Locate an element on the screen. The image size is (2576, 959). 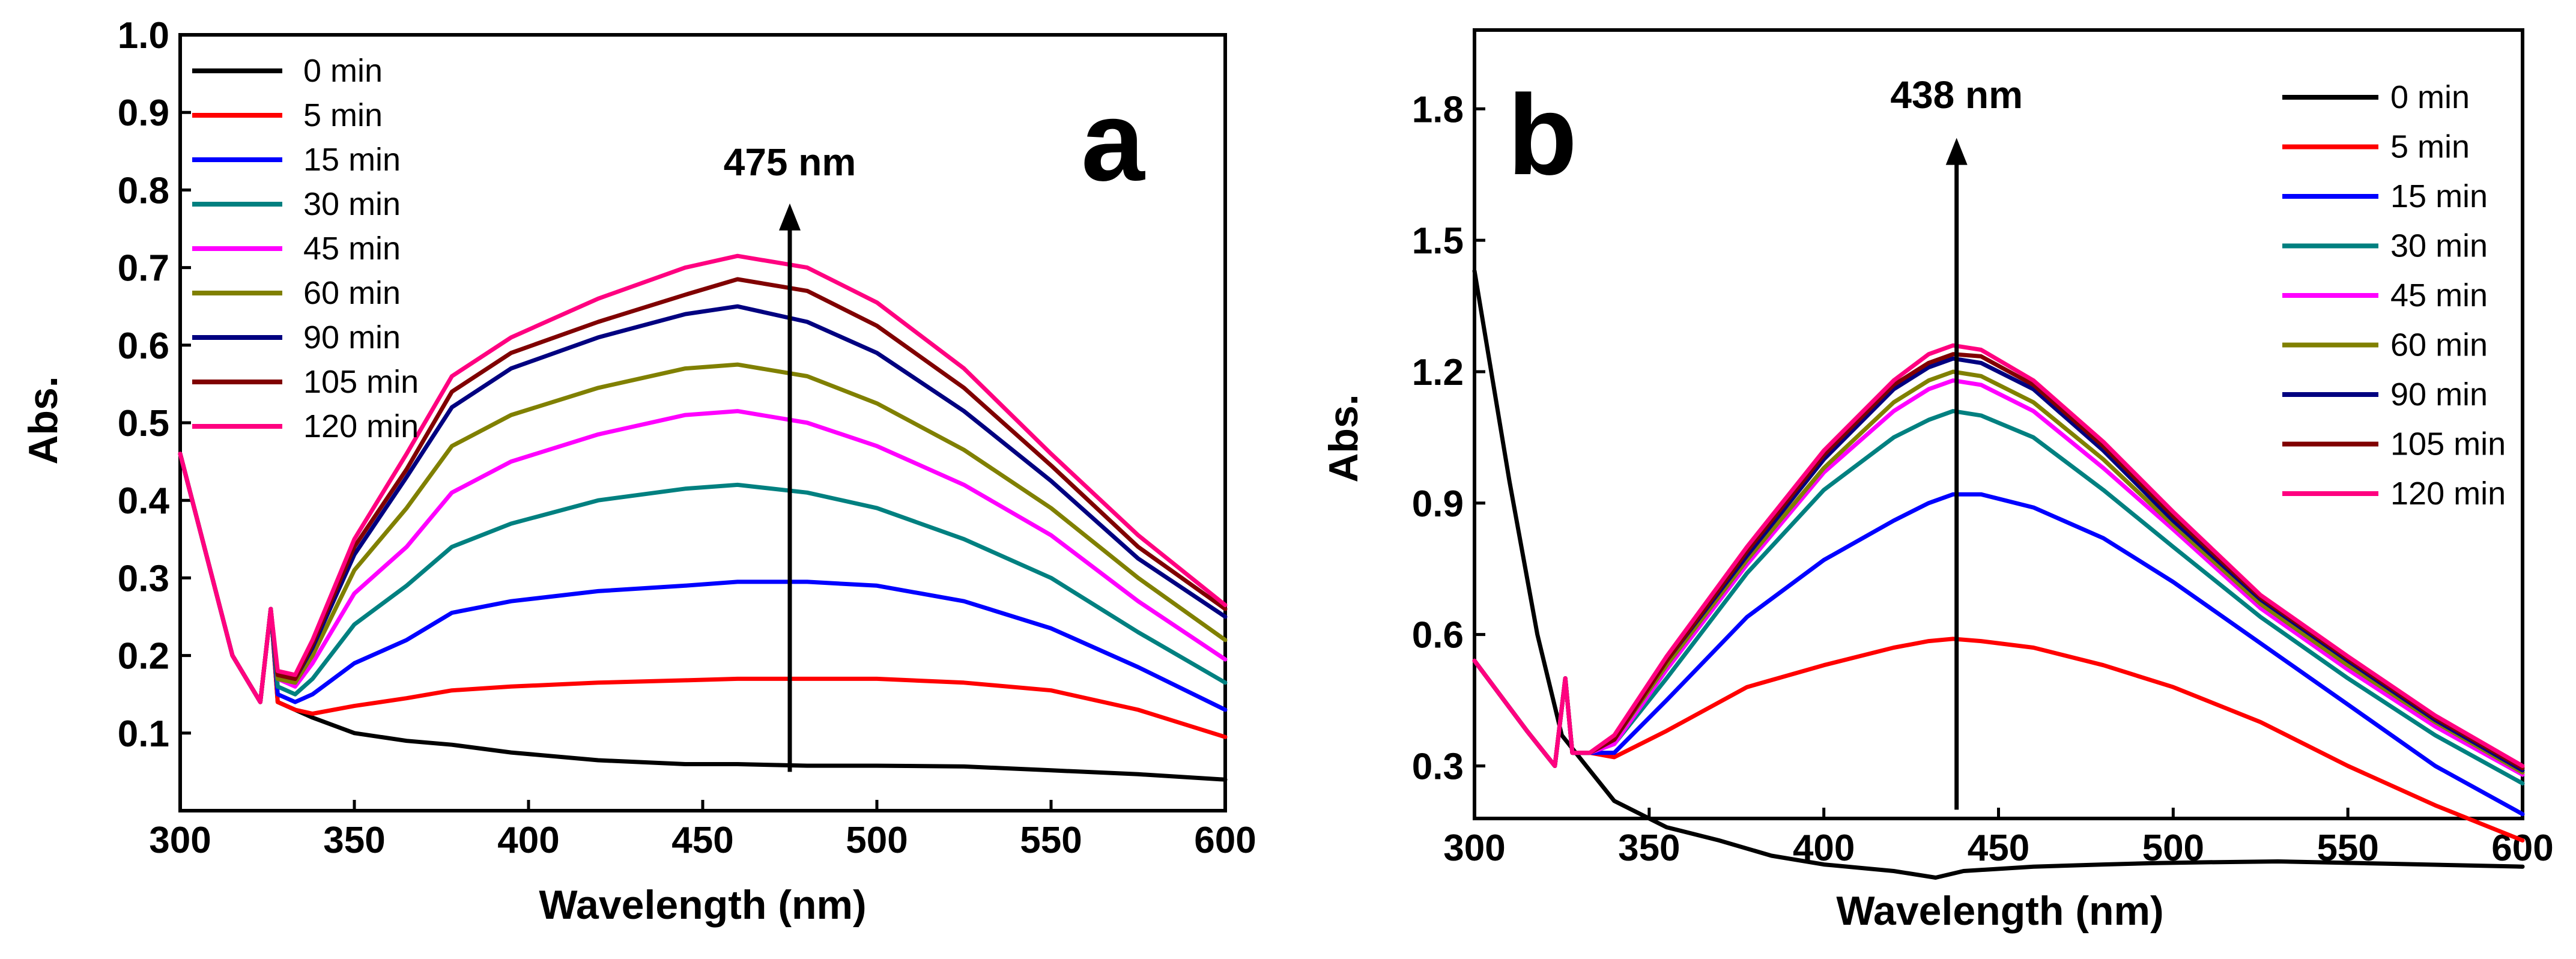
panel-b-ylabel: Abs. is located at coordinates (1343, 438).